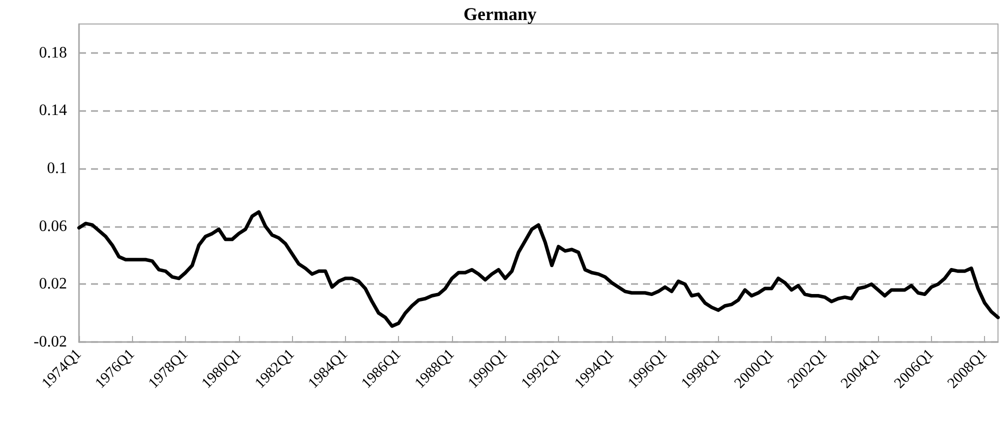 The width and height of the screenshot is (1000, 421). What do you see at coordinates (53, 53) in the screenshot?
I see `y-tick-label: 0.18` at bounding box center [53, 53].